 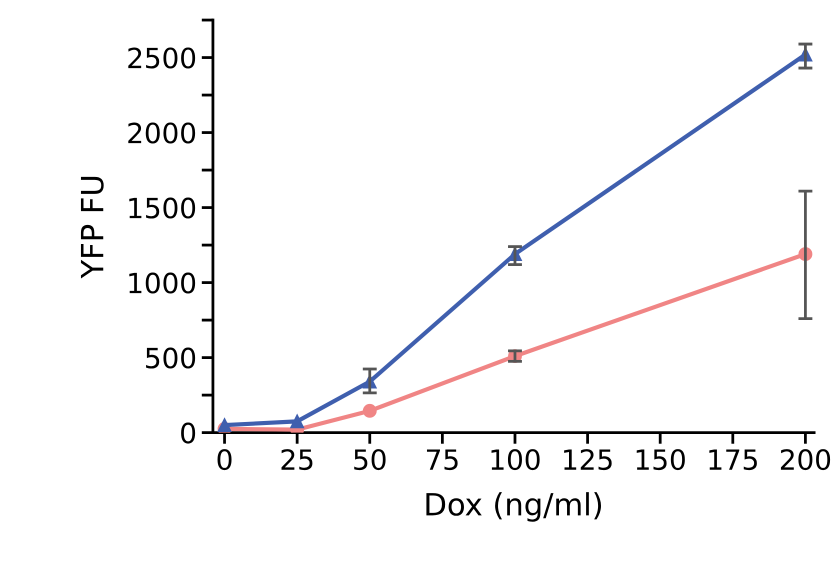 What do you see at coordinates (516, 459) in the screenshot?
I see `x-tick-label: 100` at bounding box center [516, 459].